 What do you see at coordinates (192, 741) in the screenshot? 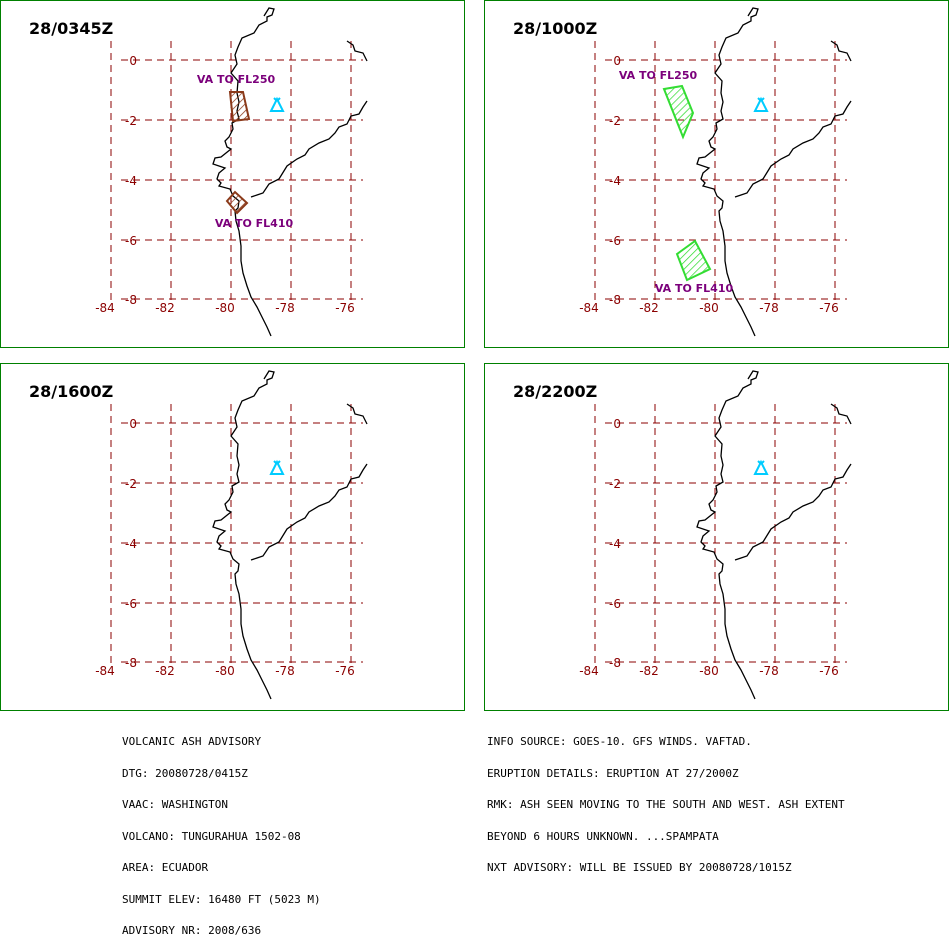
I see `advisory-line: VOLCANIC ASH ADVISORY` at bounding box center [192, 741].